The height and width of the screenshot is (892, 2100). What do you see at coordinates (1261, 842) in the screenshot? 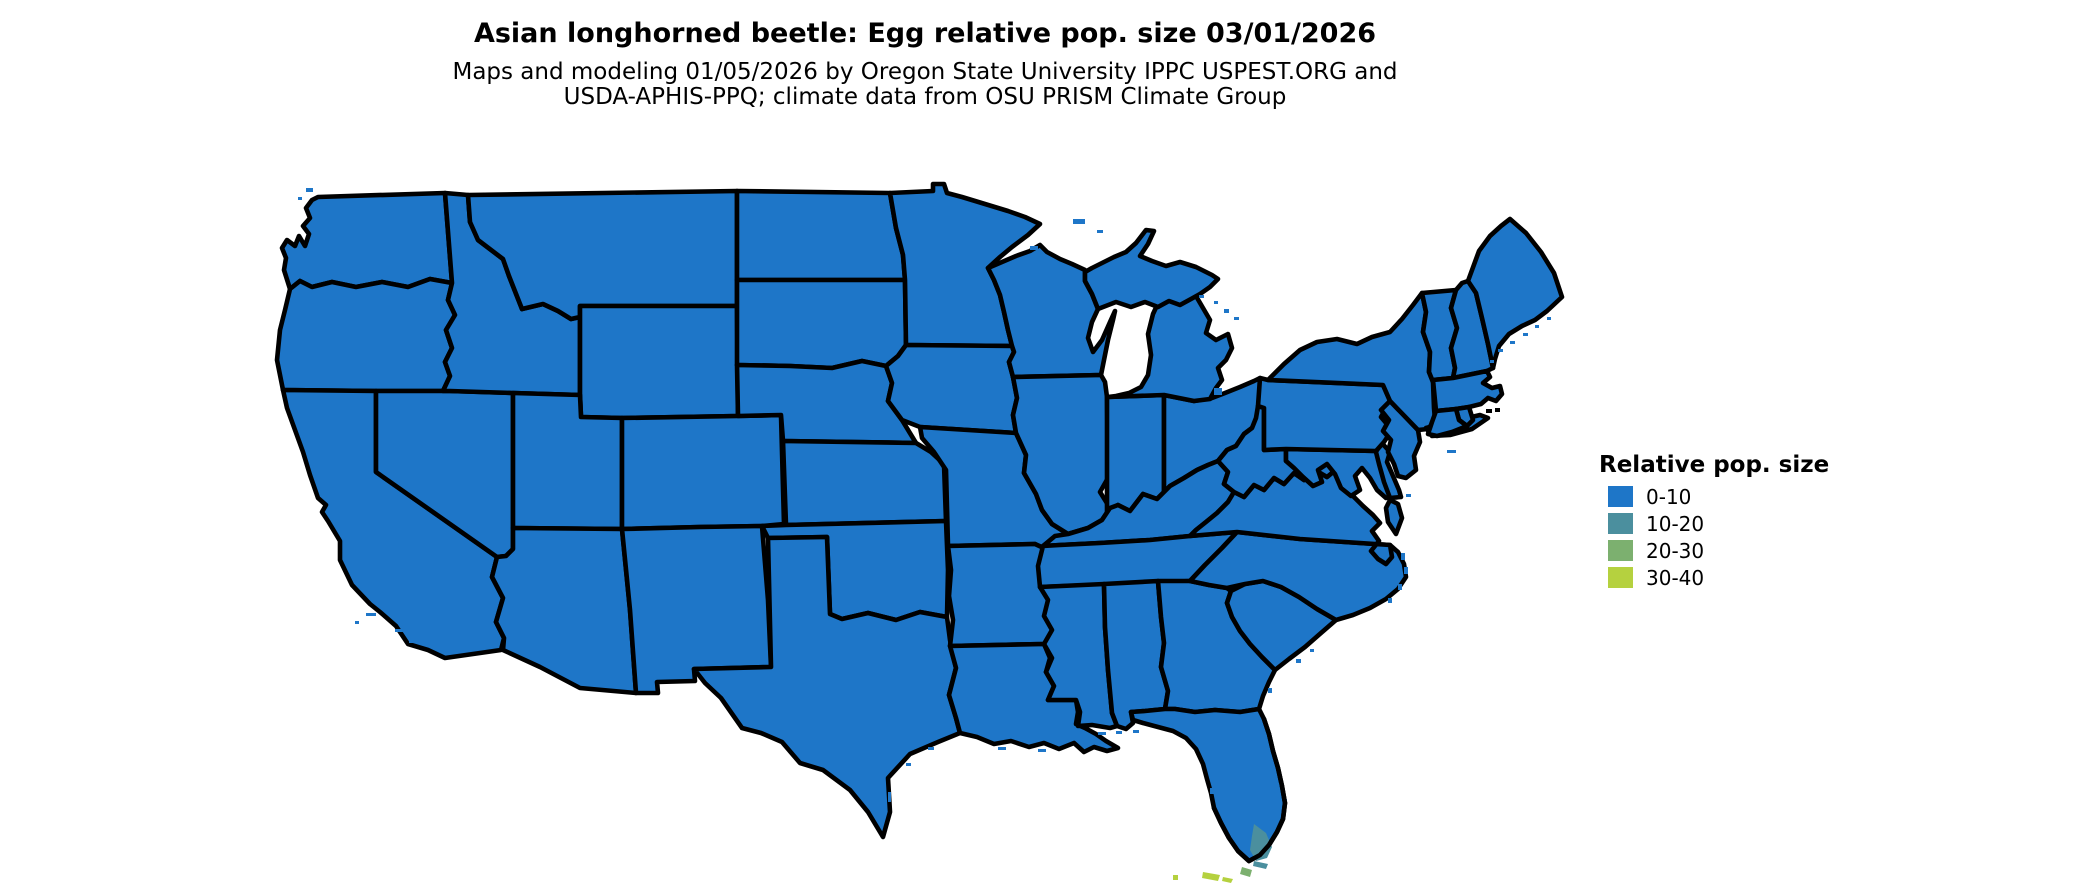
I see `south-florida-teal-region` at bounding box center [1261, 842].